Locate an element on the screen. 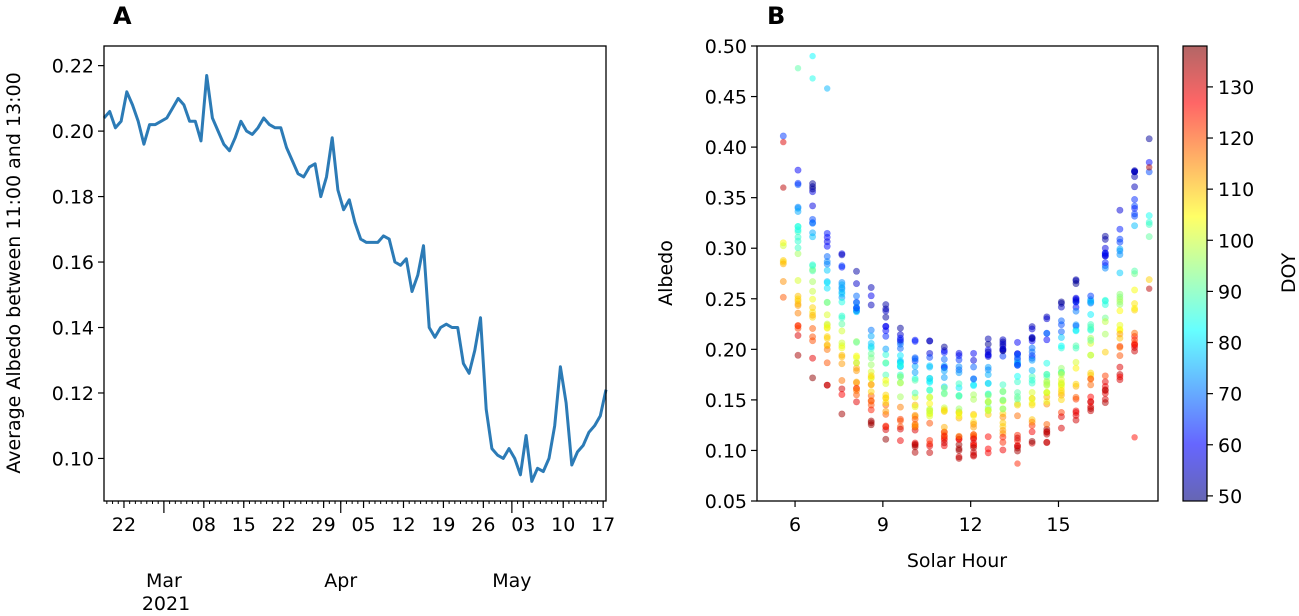 The image size is (1299, 616). panel-b-y-ticks: 0.05 0.10 0.15 0.20 0.25 0.30 0.35 0.40 0.45 0.50 is located at coordinates (731, 274).